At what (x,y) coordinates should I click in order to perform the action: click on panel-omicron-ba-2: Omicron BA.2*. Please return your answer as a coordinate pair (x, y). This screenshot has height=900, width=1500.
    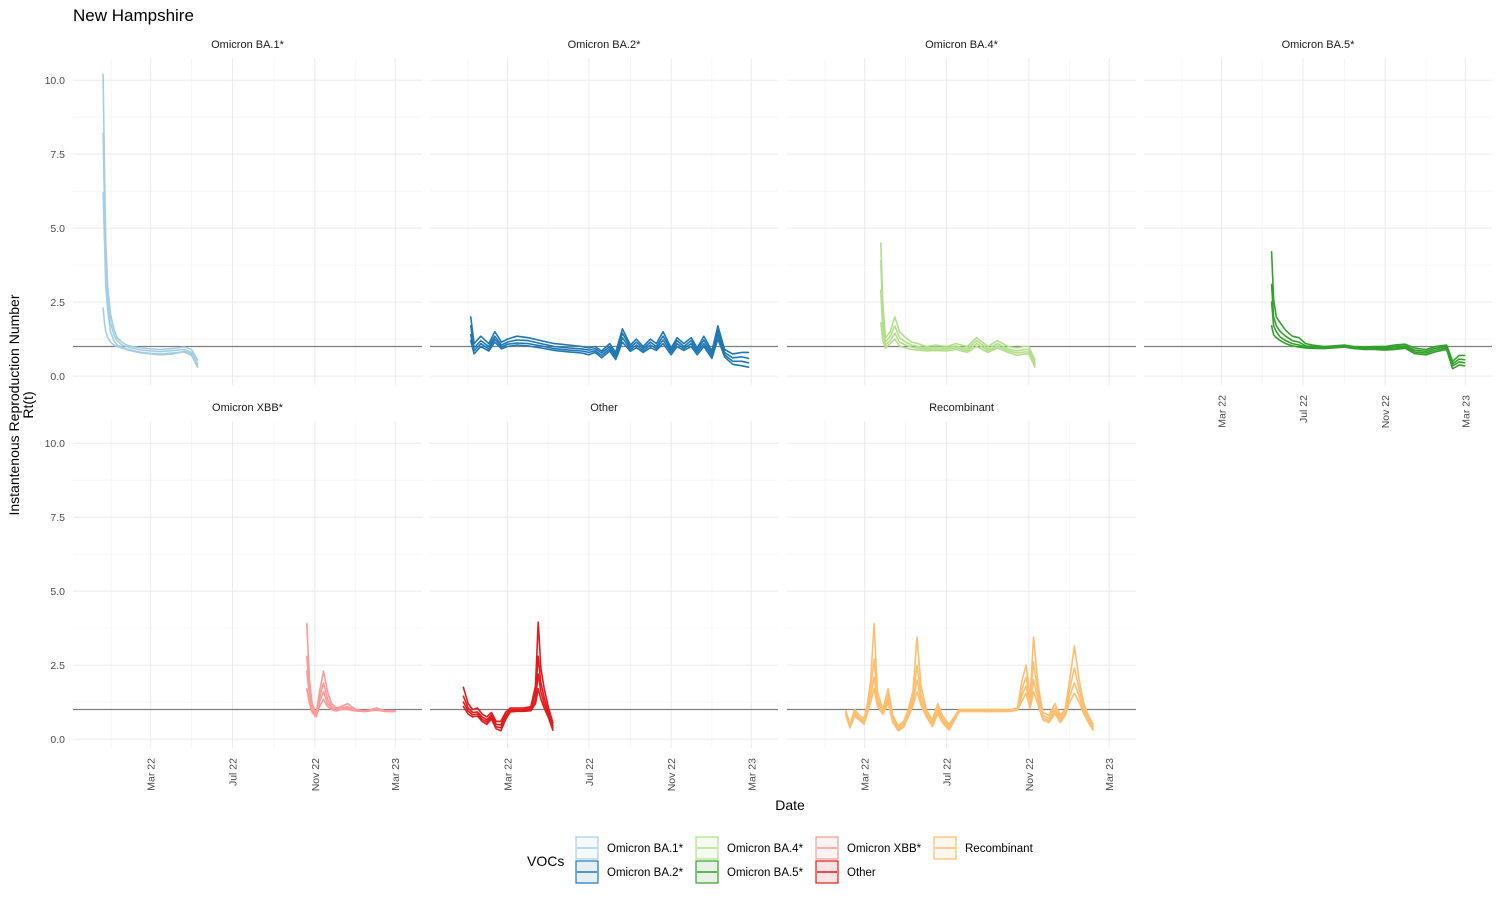
    Looking at the image, I should click on (604, 212).